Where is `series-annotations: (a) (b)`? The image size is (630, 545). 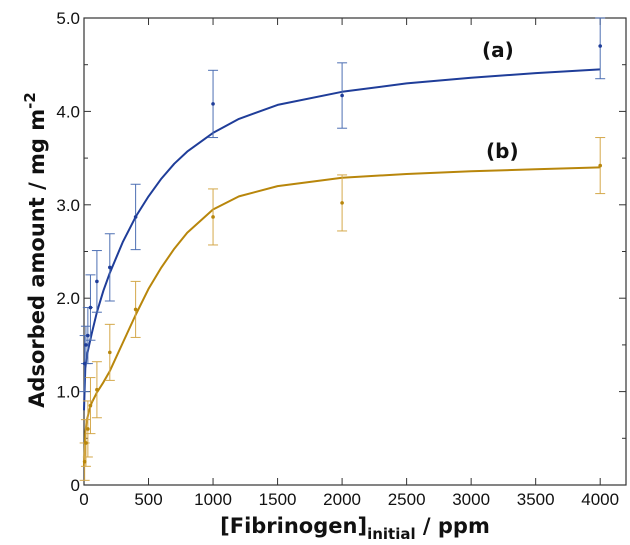 series-annotations: (a) (b) is located at coordinates (500, 100).